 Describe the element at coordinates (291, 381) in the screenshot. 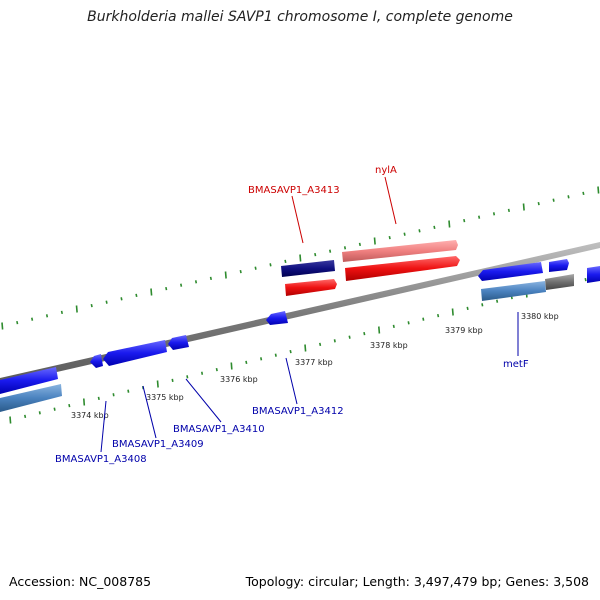

I see `leader-BMASAVP1_A3412` at that location.